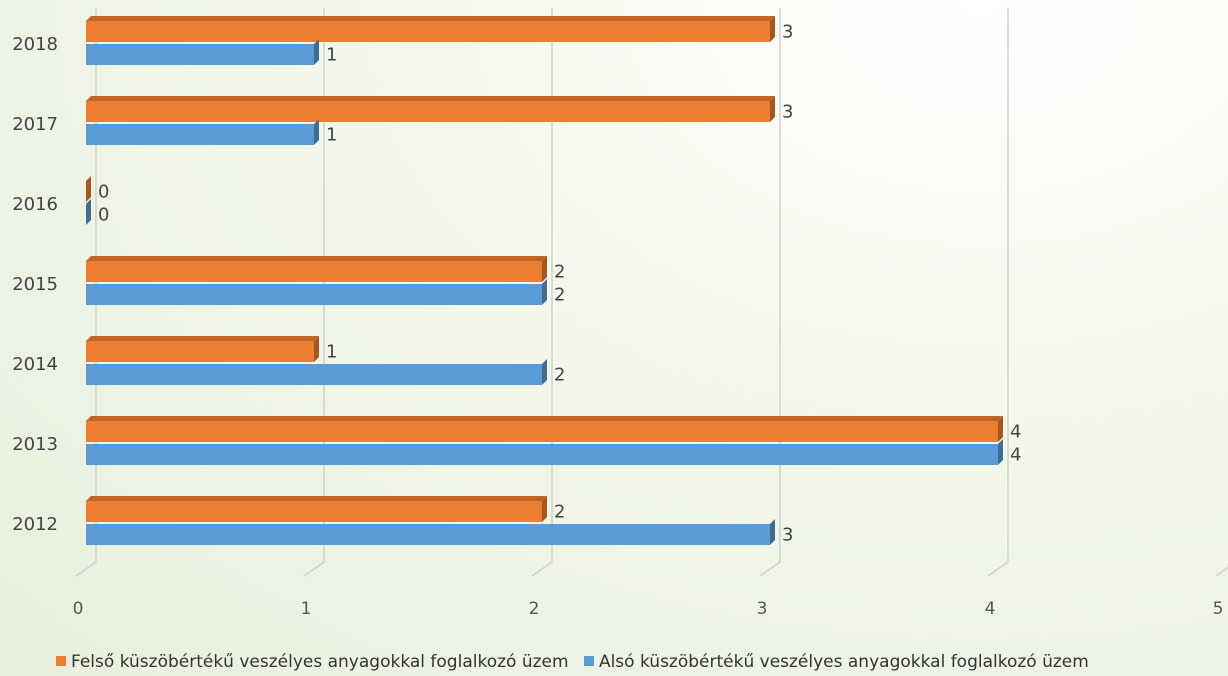 This screenshot has width=1228, height=676. Describe the element at coordinates (61, 661) in the screenshot. I see `legend-swatch-orange` at that location.